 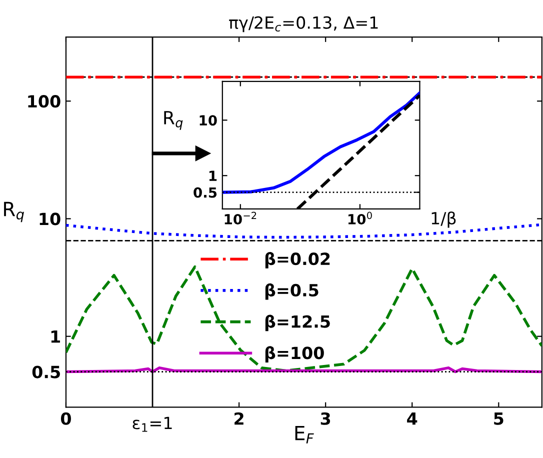 I want to click on y-tick-label: 100, so click(x=44, y=101).